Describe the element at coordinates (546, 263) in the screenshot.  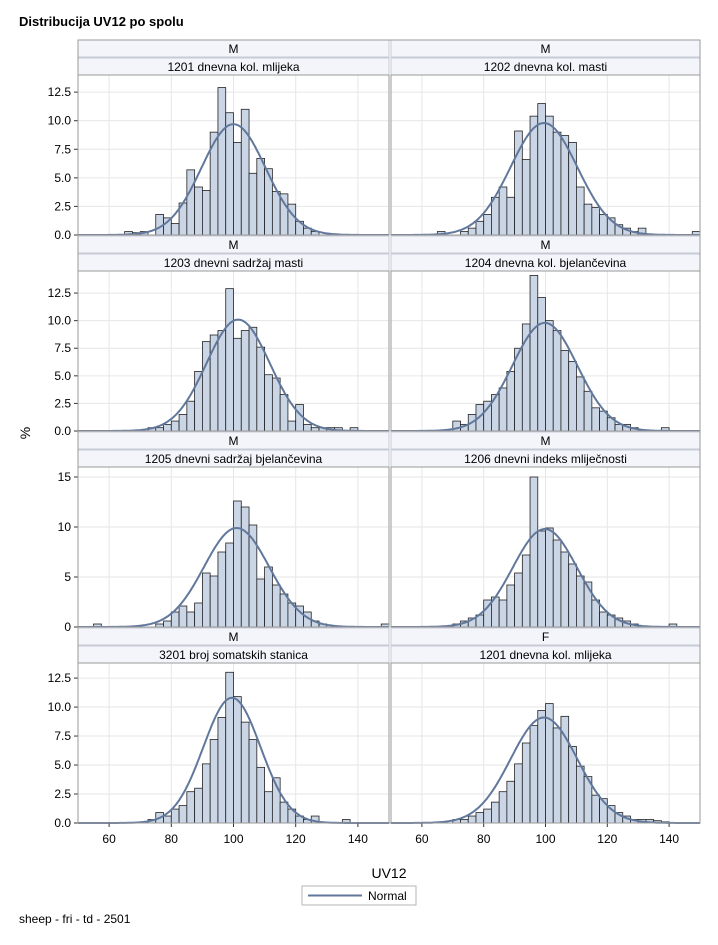
I see `panel-trait-label: 1204 dnevna kol. bjelančevina` at that location.